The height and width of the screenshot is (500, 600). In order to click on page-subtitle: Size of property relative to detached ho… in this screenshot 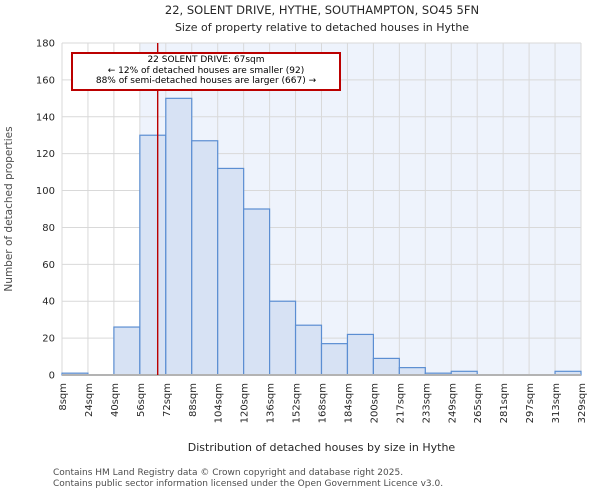, I will do `click(322, 27)`.